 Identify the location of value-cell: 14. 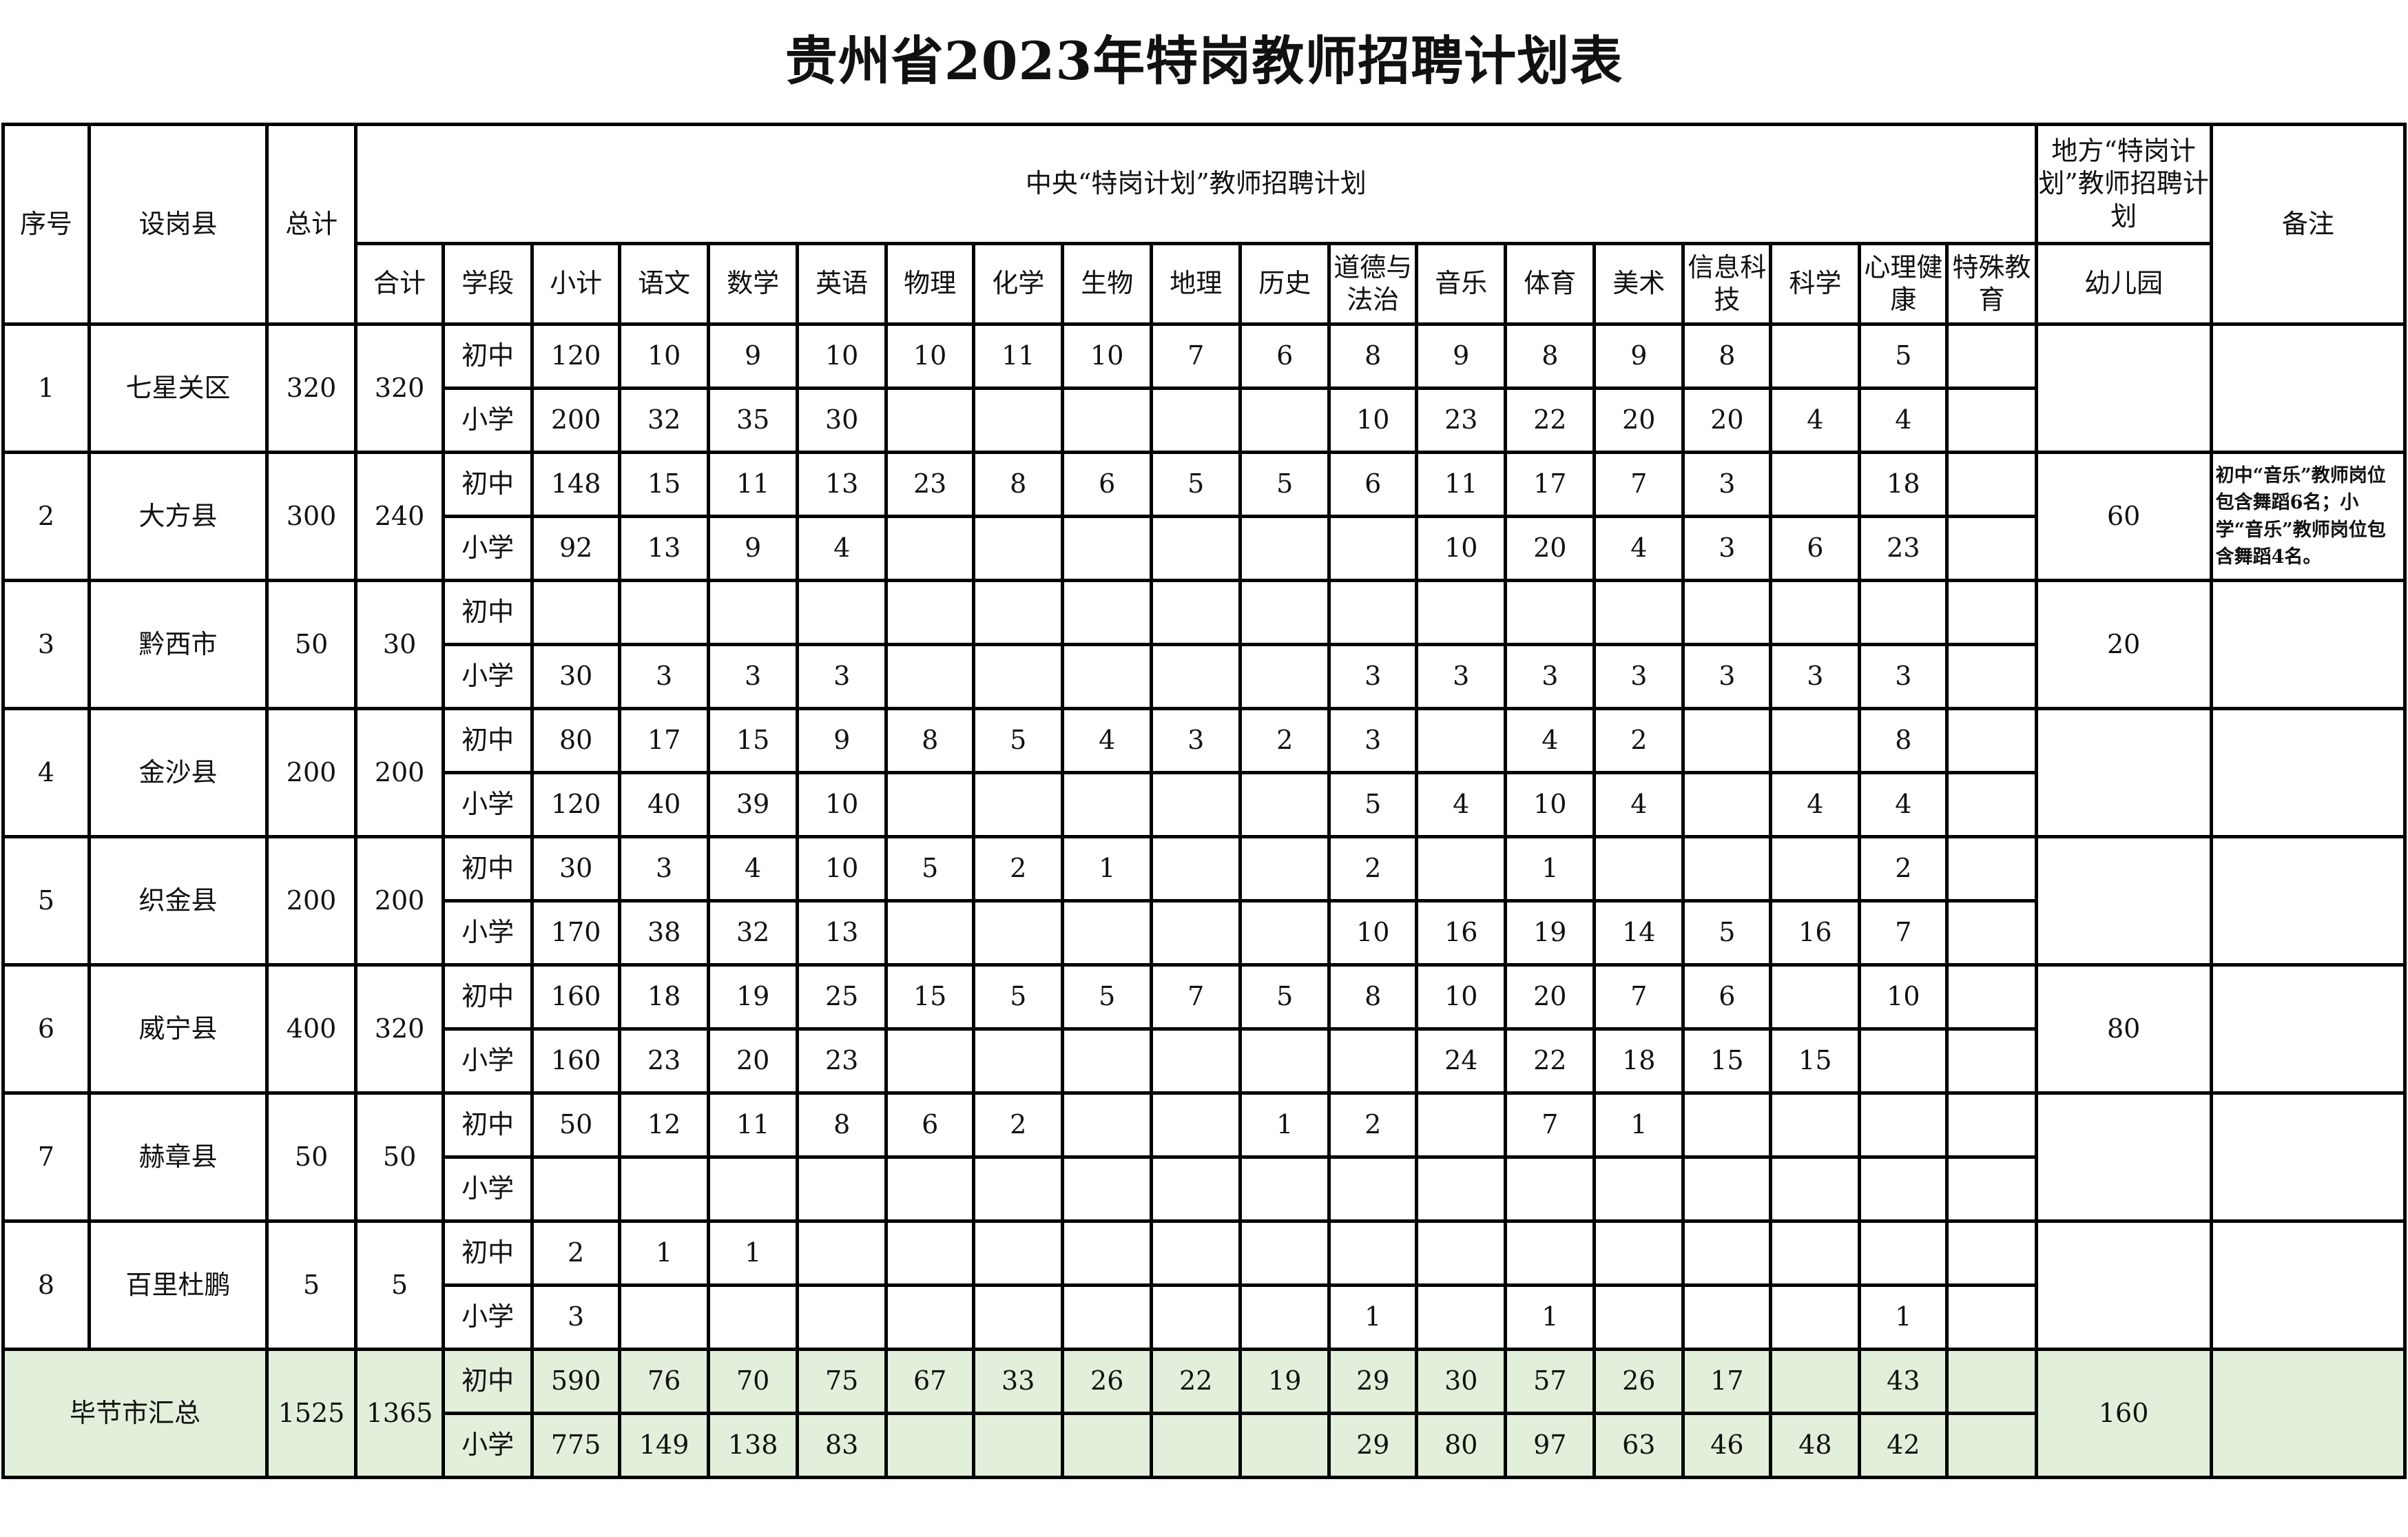
(1638, 933).